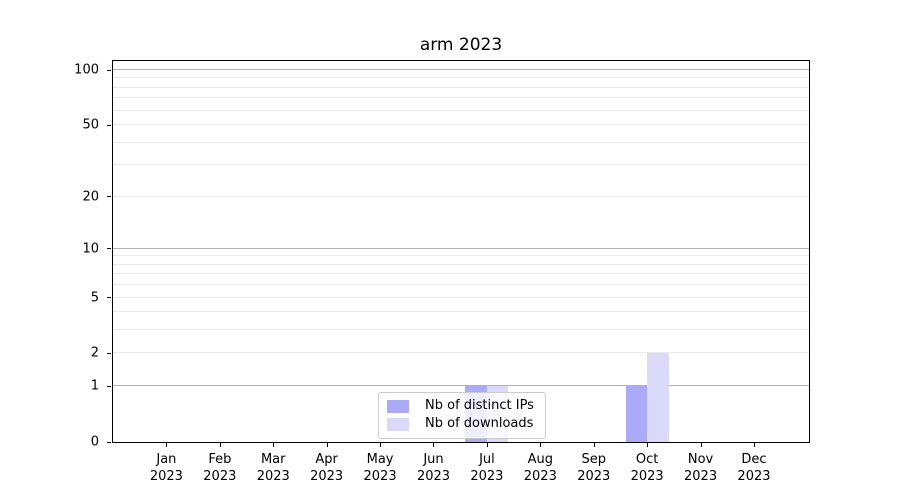  What do you see at coordinates (94, 298) in the screenshot?
I see `y-tick-label: 5` at bounding box center [94, 298].